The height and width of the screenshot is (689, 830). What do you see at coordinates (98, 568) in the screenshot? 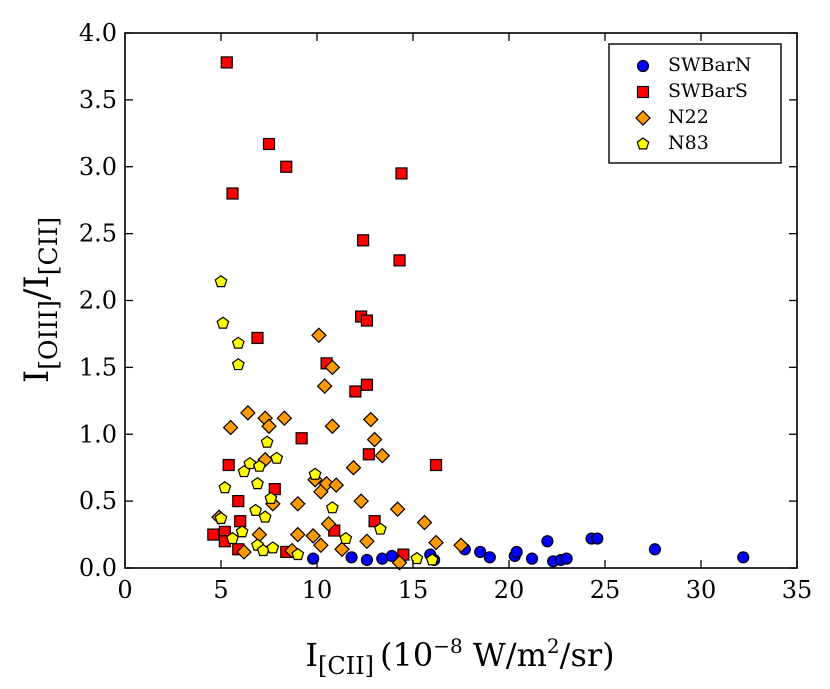
I see `y-tick-label: 0.0` at bounding box center [98, 568].